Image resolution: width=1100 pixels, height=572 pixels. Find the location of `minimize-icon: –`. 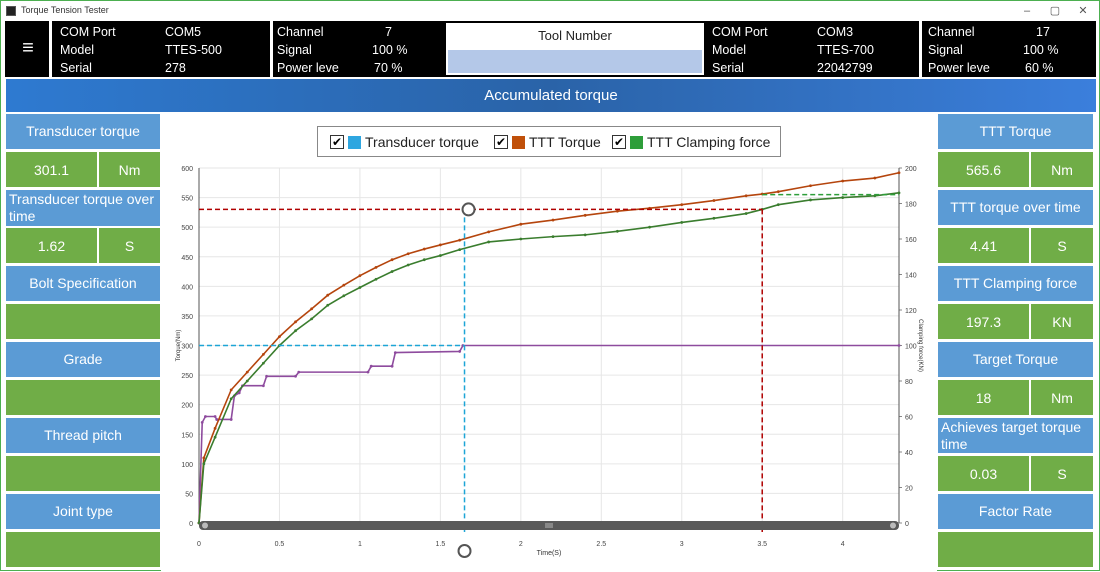

minimize-icon: – is located at coordinates (1027, 11).